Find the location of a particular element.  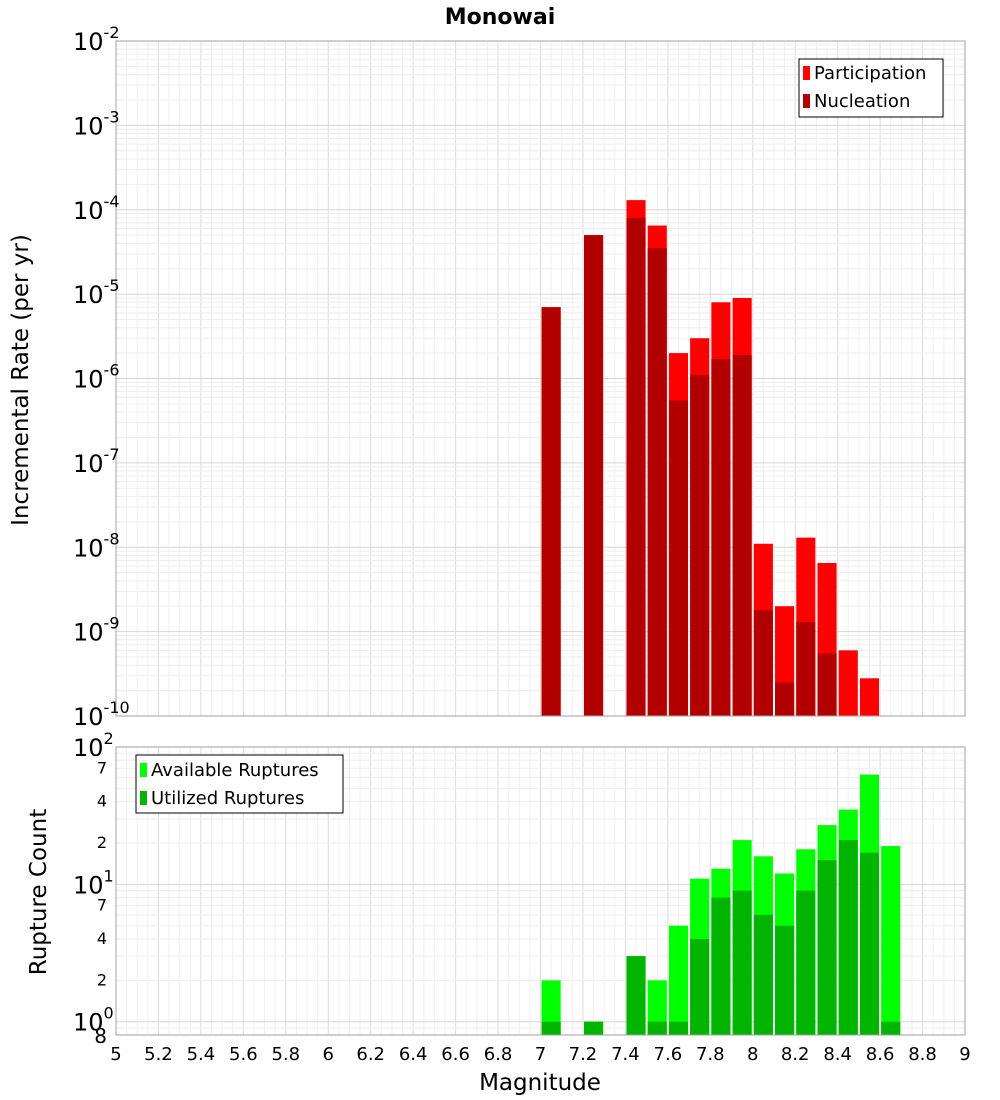

legend: Participation Nucleation is located at coordinates (871, 88).